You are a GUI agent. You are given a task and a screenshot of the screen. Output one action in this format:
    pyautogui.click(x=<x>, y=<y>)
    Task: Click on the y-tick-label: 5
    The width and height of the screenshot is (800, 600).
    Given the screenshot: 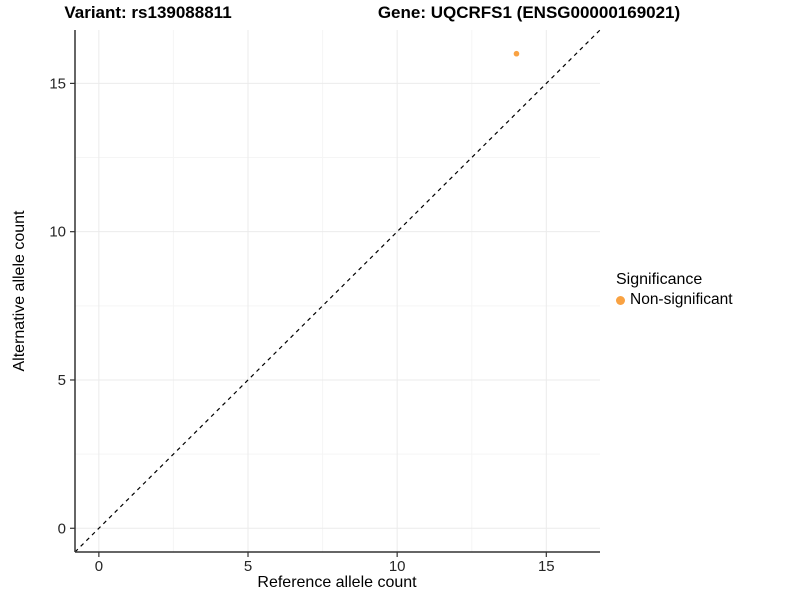 What is the action you would take?
    pyautogui.click(x=62, y=380)
    